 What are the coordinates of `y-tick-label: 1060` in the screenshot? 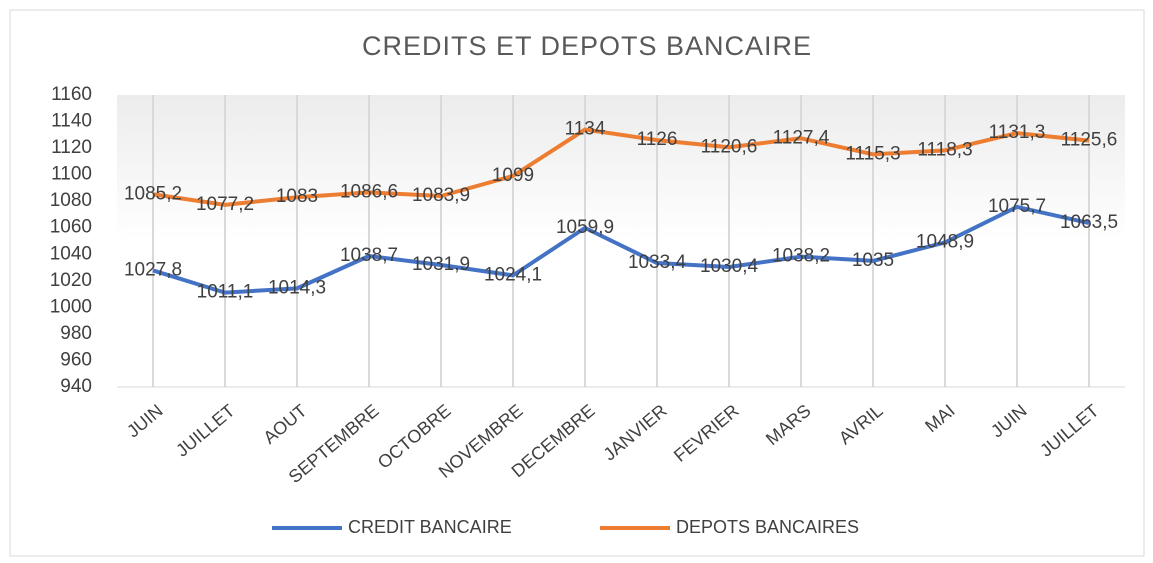 It's located at (71, 227).